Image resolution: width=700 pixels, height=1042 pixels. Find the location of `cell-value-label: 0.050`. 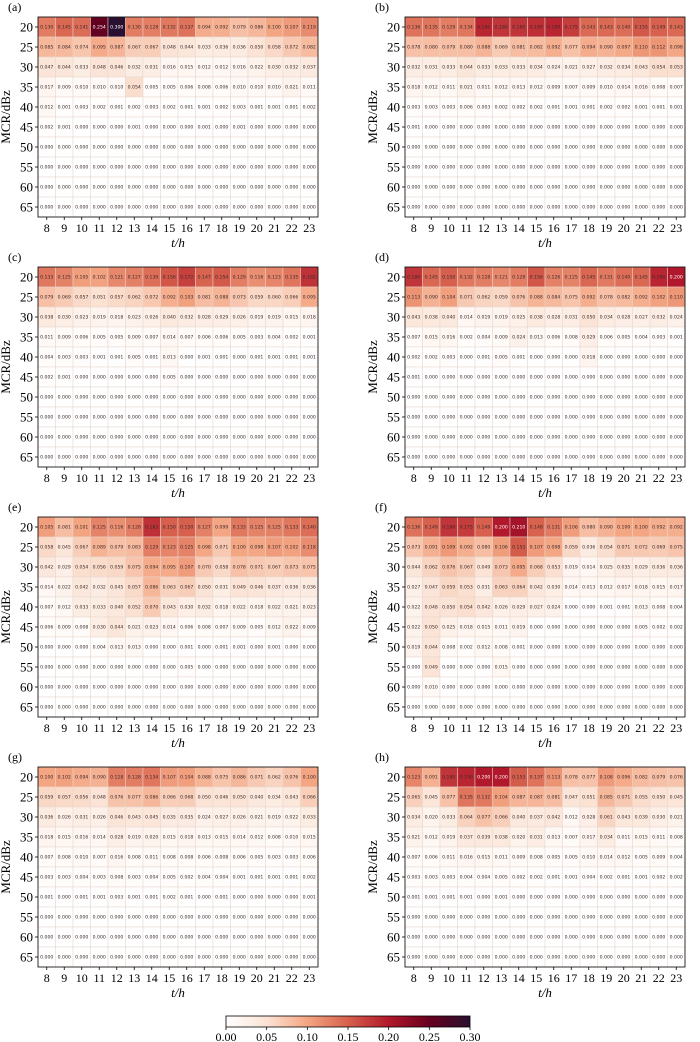

cell-value-label: 0.050 is located at coordinates (658, 798).